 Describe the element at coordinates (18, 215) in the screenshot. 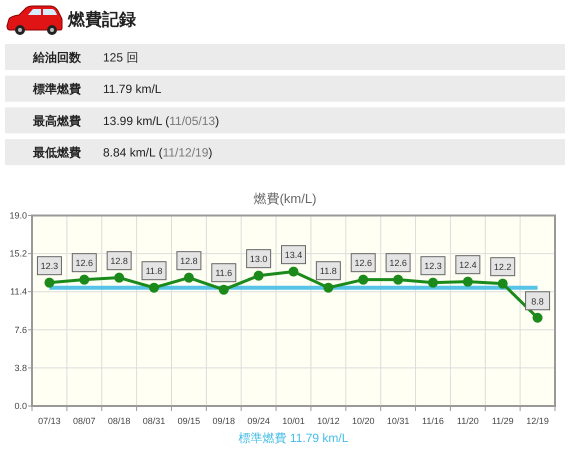

I see `y-tick-label: 19.0` at that location.